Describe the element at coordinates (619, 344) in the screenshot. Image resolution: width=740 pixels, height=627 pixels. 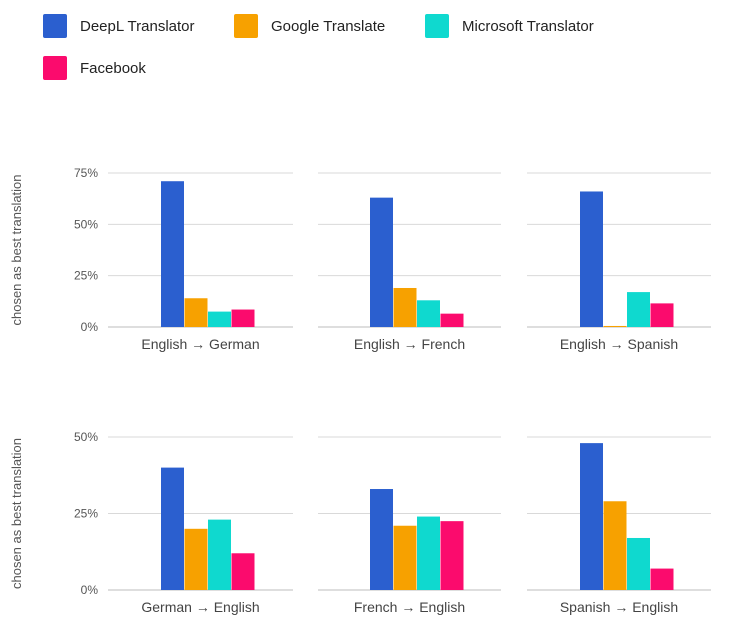
I see `category-label: English → Spanish` at that location.